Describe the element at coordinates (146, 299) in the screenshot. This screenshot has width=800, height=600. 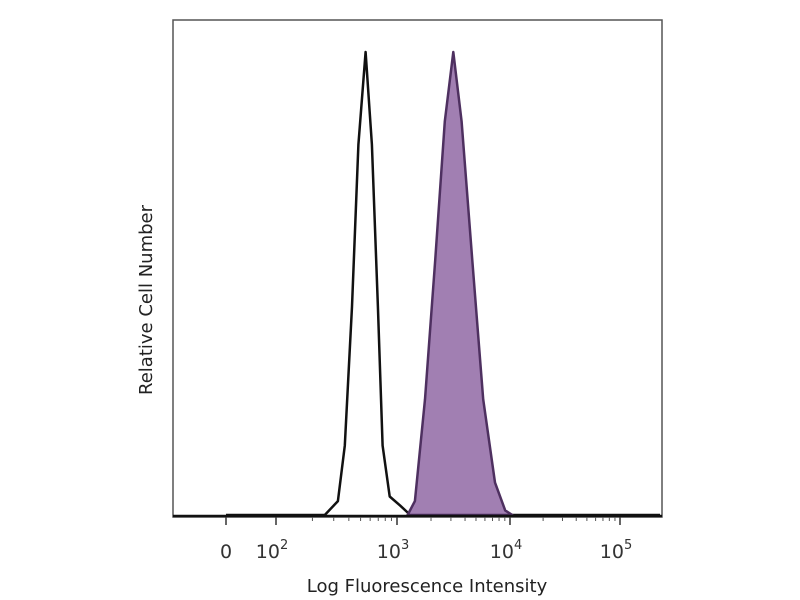
I see `y-axis-title: Relative Cell Number` at that location.